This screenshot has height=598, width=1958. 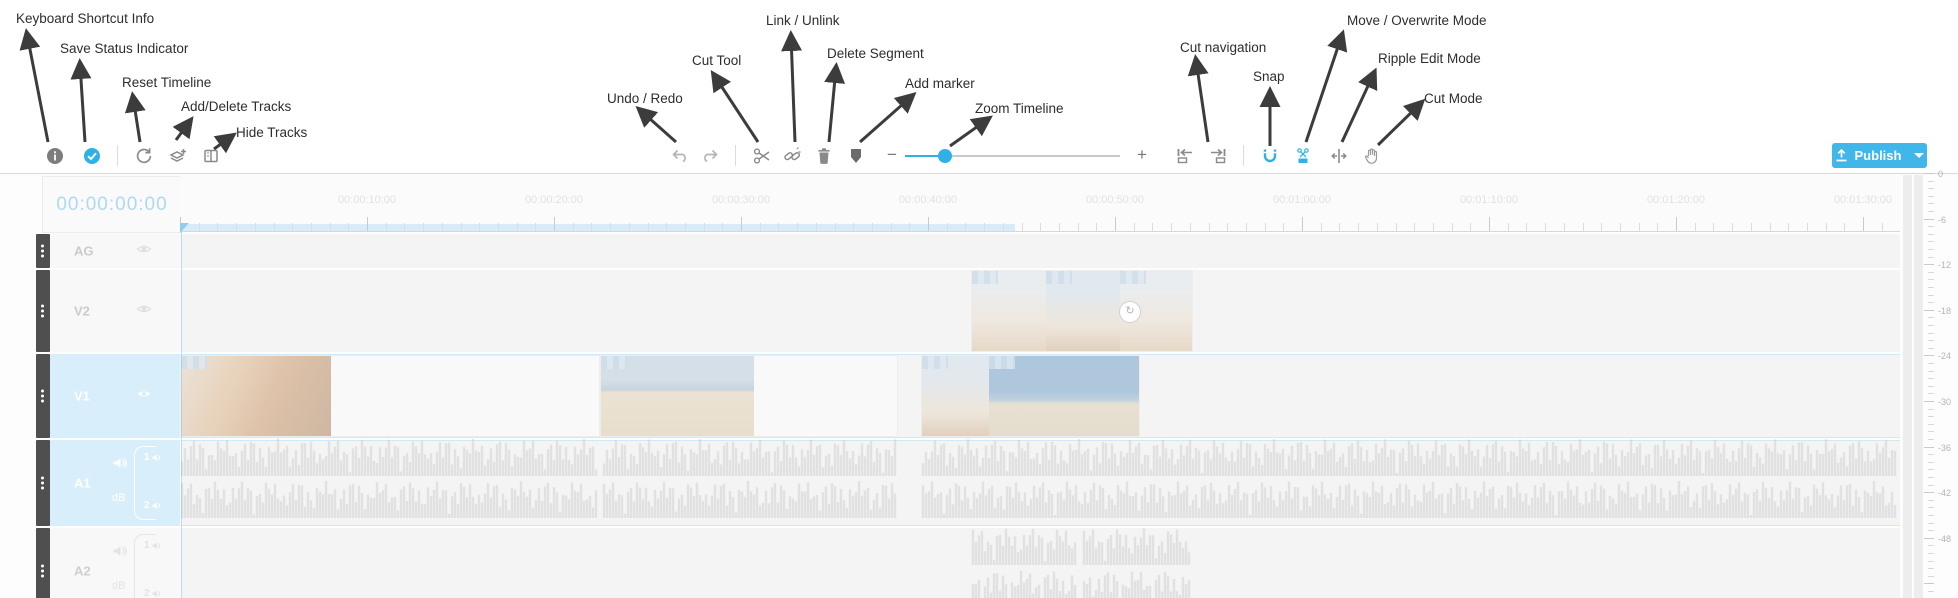 I want to click on ruler-time-label: 00:00:10:00, so click(x=367, y=200).